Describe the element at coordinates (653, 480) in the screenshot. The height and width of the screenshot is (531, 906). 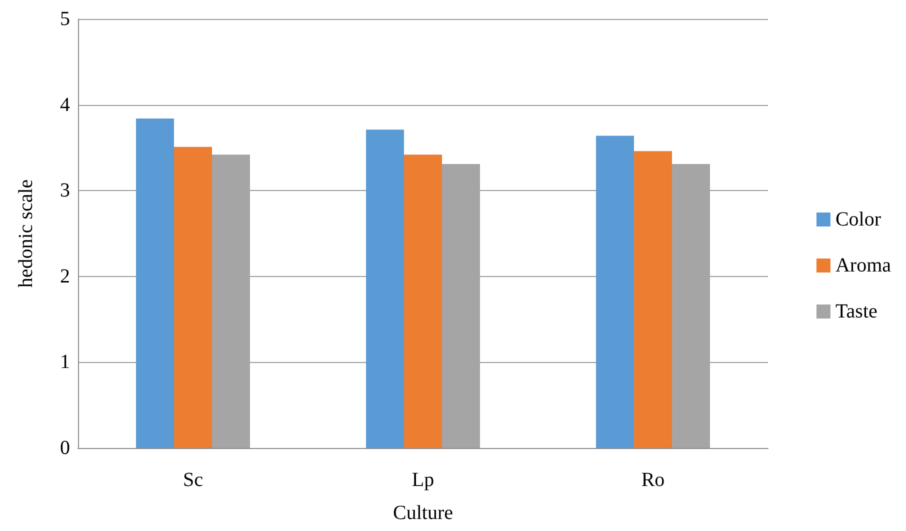
I see `x-tick-label: Ro` at that location.